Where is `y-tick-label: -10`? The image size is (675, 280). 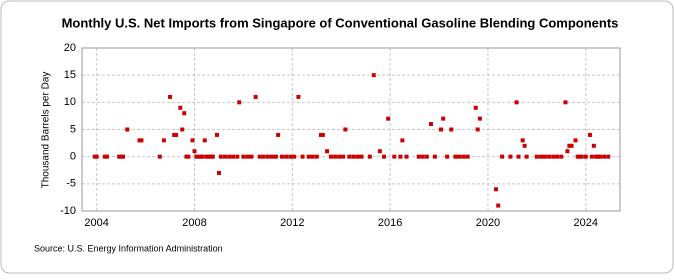
y-tick-label: -10 is located at coordinates (68, 211).